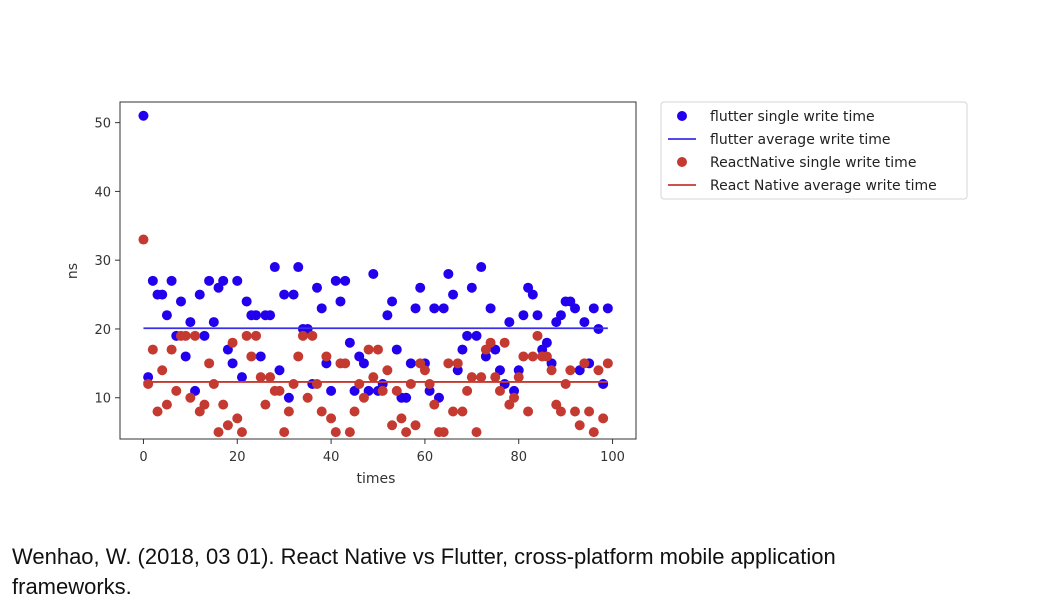 This screenshot has height=610, width=1044. Describe the element at coordinates (72, 586) in the screenshot. I see `citation-line-2: frameworks.` at that location.